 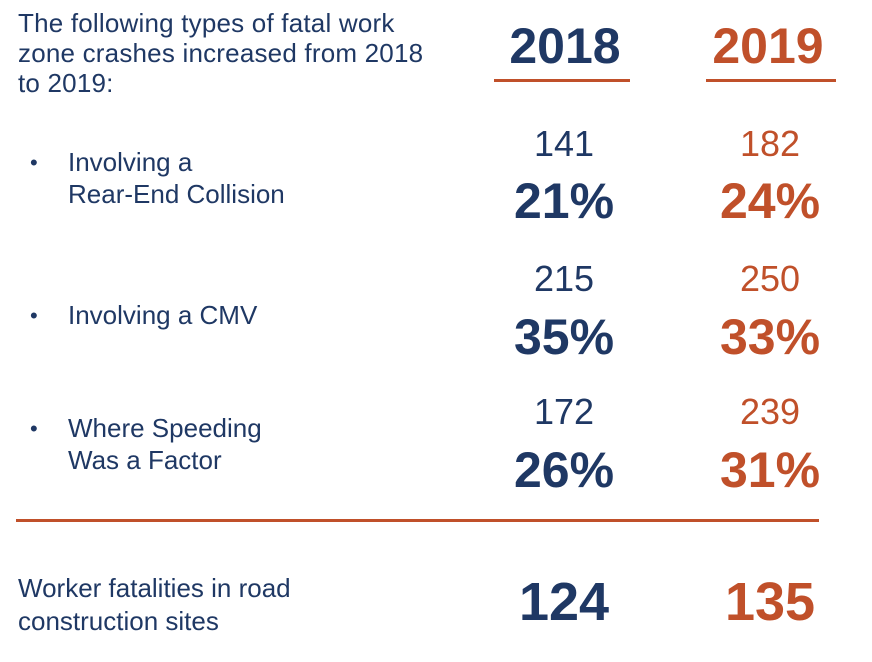 I want to click on worker-fatalities-2019: 135, so click(x=770, y=602).